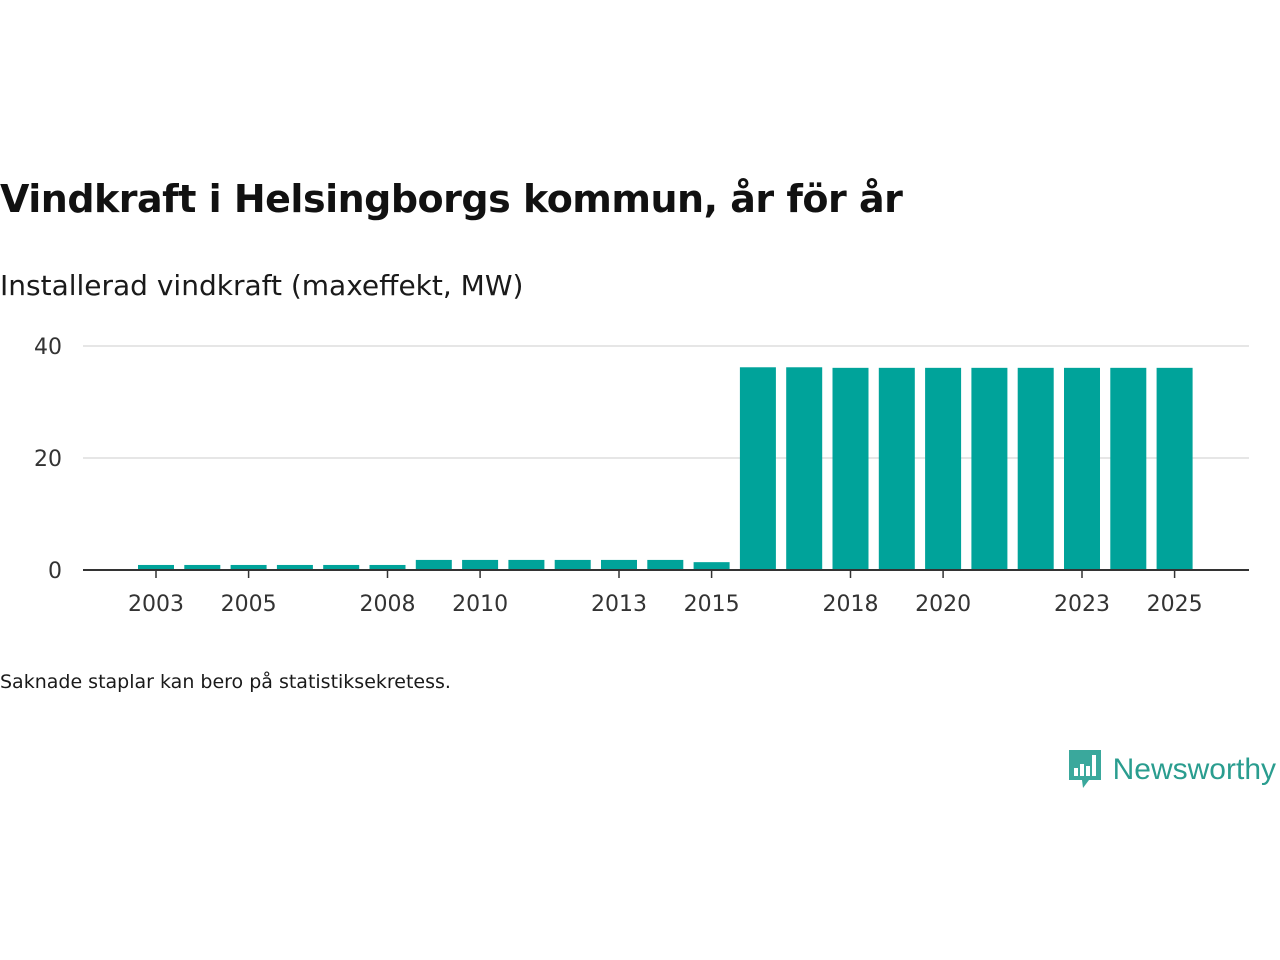  Describe the element at coordinates (1084, 769) in the screenshot. I see `newsworthy-logo-icon` at that location.